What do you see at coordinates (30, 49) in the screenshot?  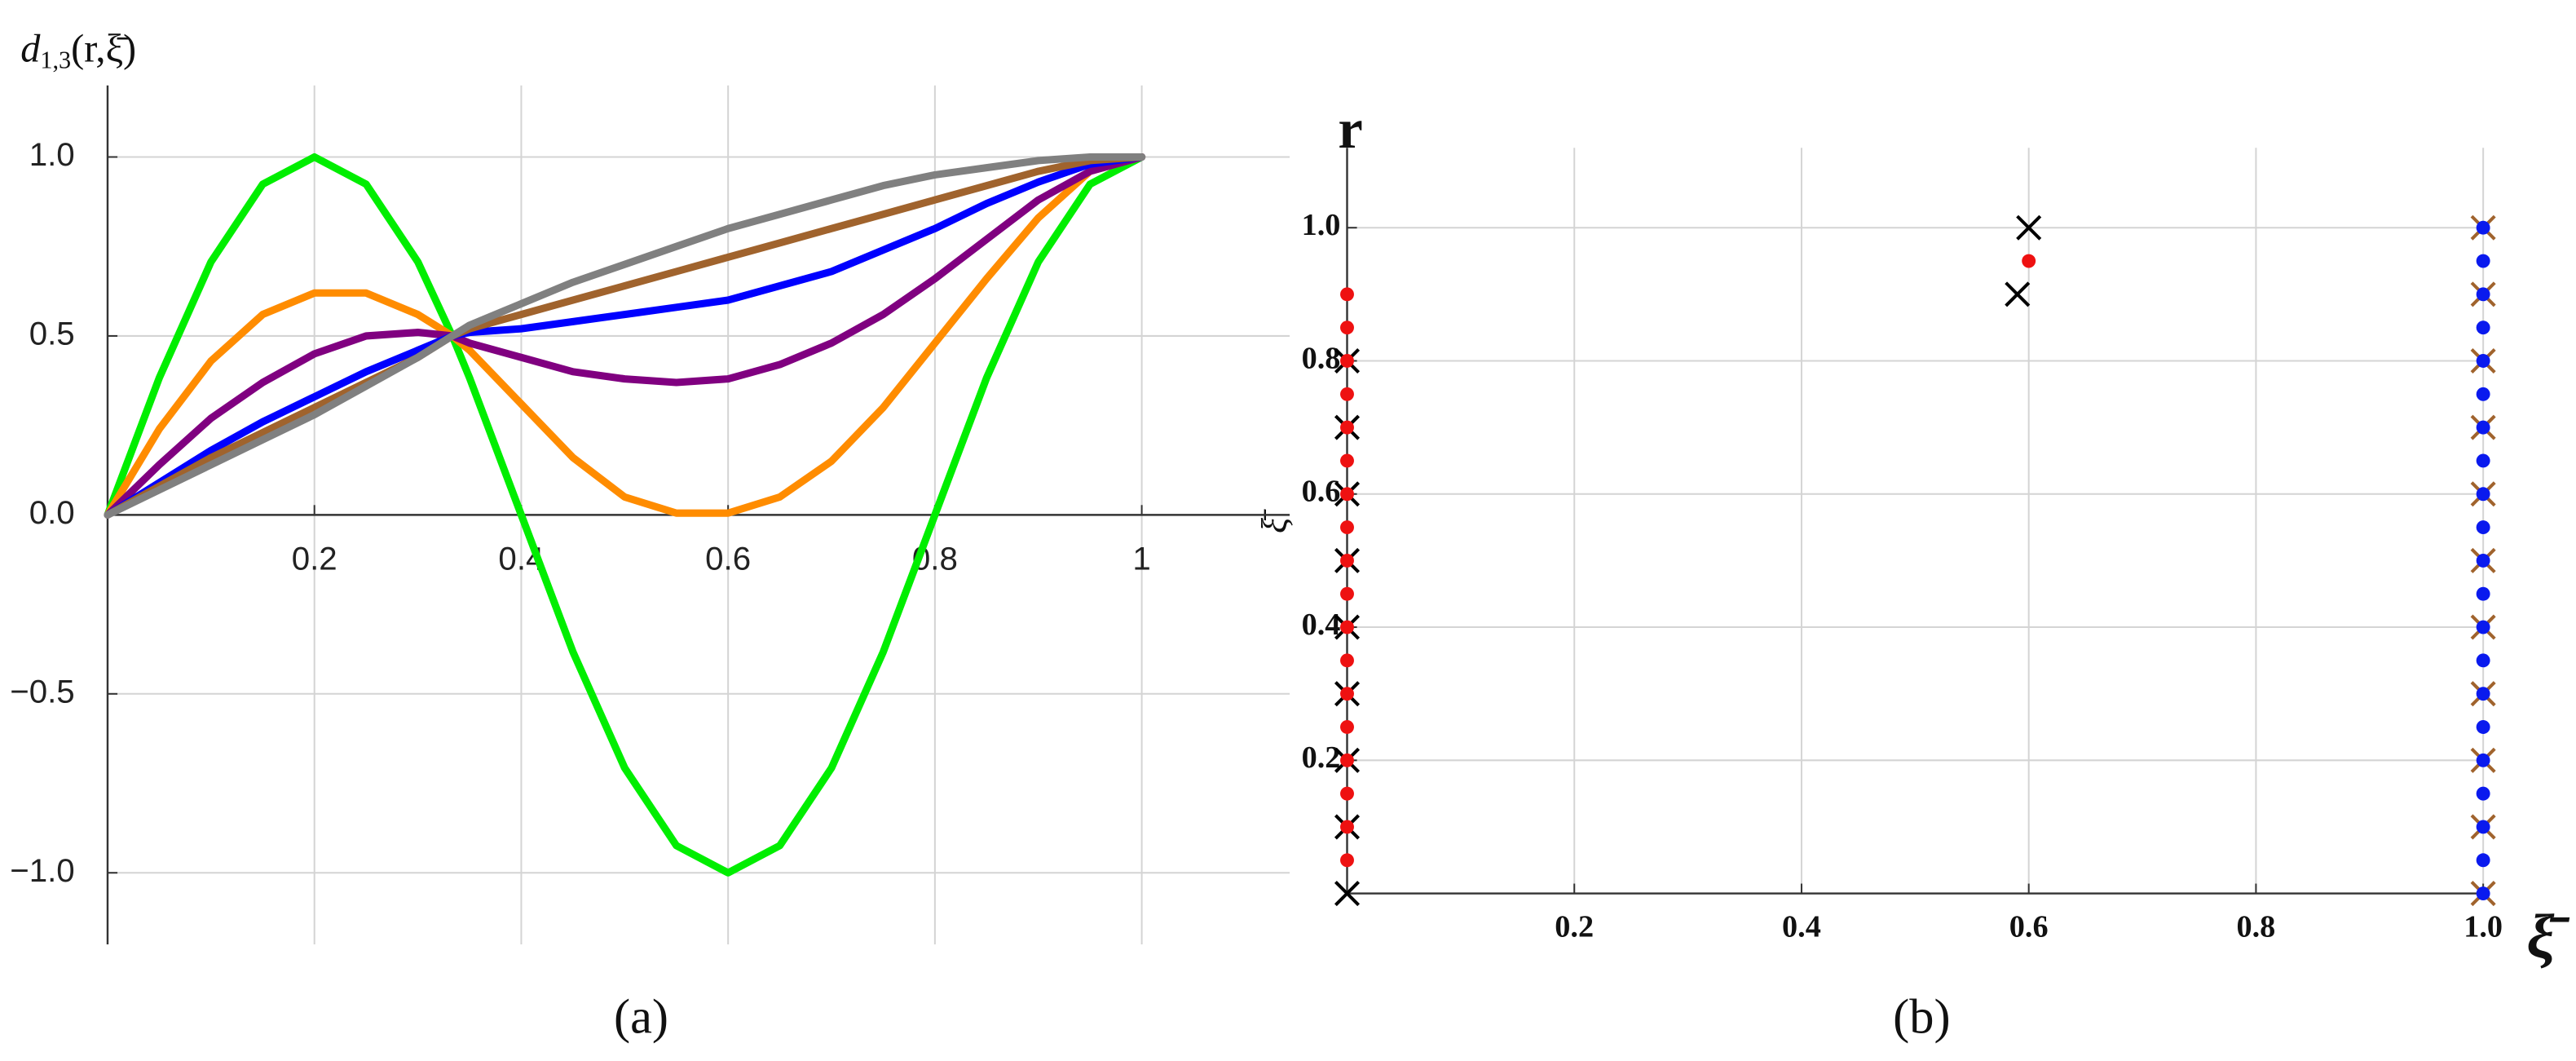 I see `y-label-main: d` at bounding box center [30, 49].